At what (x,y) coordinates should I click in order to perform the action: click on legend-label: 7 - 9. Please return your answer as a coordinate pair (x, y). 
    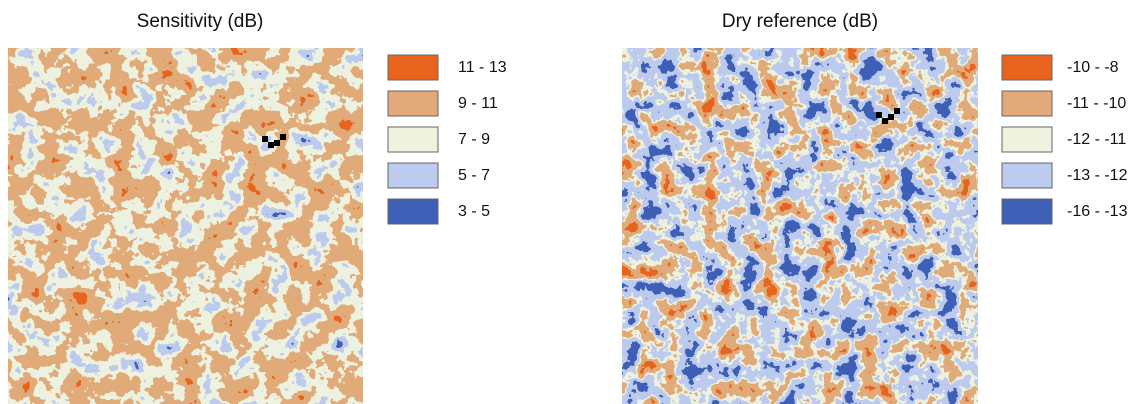
    Looking at the image, I should click on (474, 139).